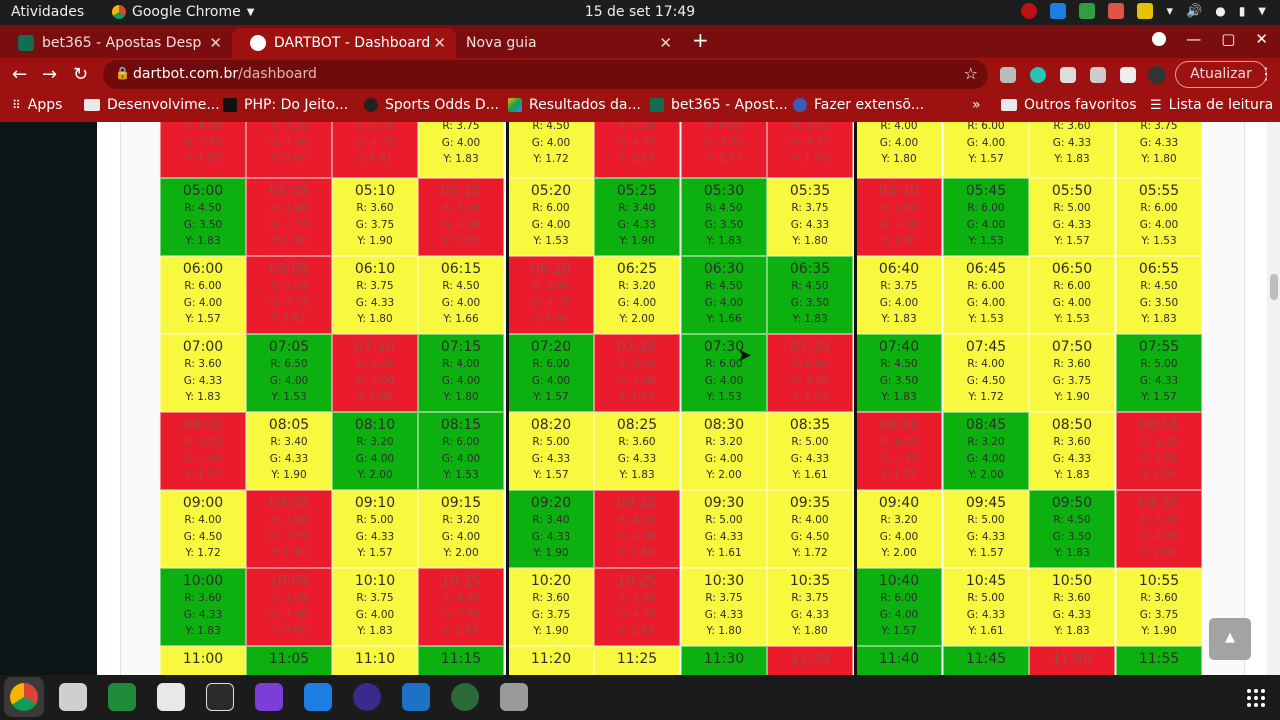  I want to click on odds-cell: 10:25 R: 3.60 G: 4.33 Y: 1.83, so click(637, 607).